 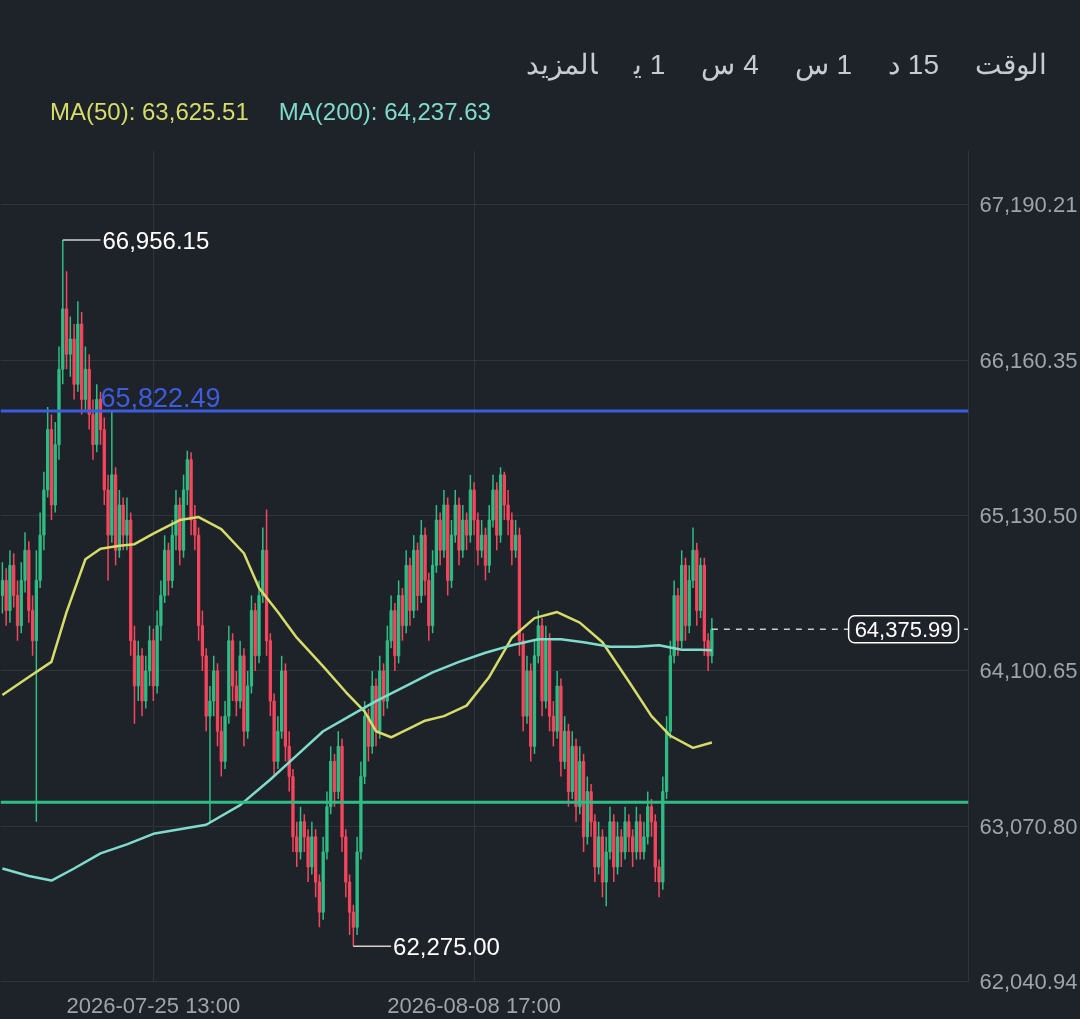 I want to click on ref-line-label: 64,375.99, so click(x=903, y=629).